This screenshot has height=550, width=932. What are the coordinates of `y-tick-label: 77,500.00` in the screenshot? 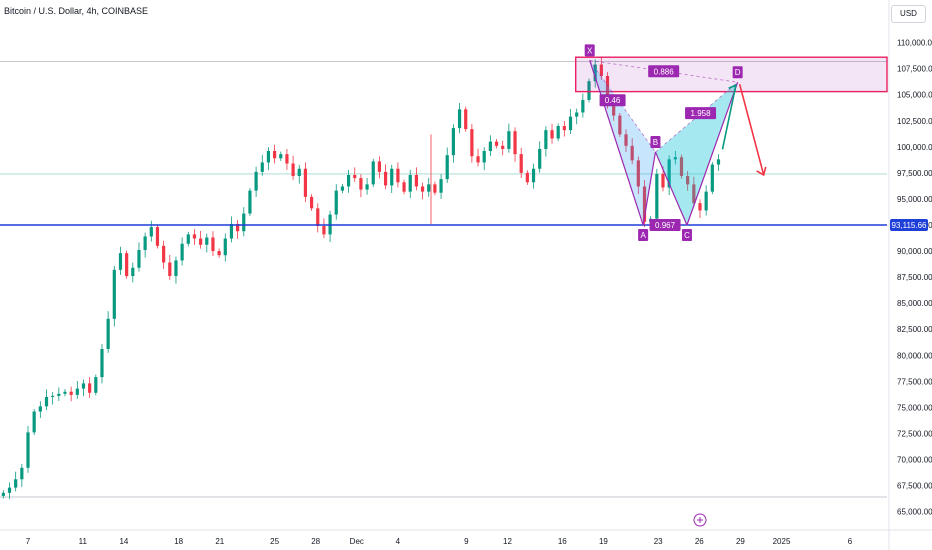 It's located at (914, 381).